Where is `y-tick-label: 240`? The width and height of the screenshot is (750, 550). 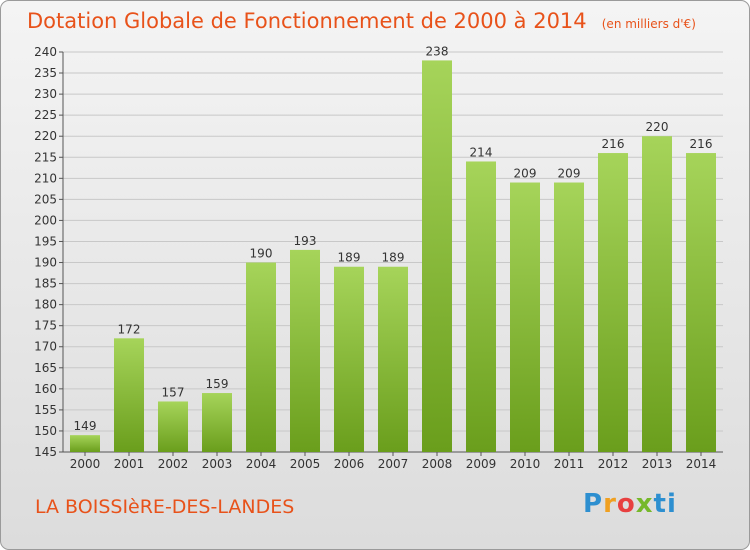
y-tick-label: 240 is located at coordinates (45, 52).